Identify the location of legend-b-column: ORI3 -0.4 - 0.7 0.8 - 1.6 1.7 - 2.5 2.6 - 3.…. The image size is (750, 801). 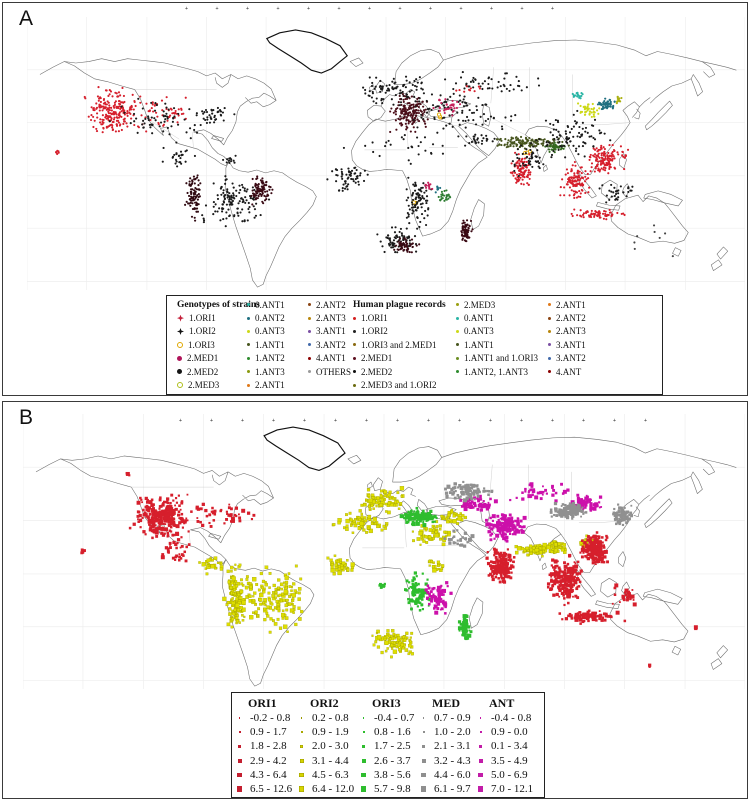
(387, 745).